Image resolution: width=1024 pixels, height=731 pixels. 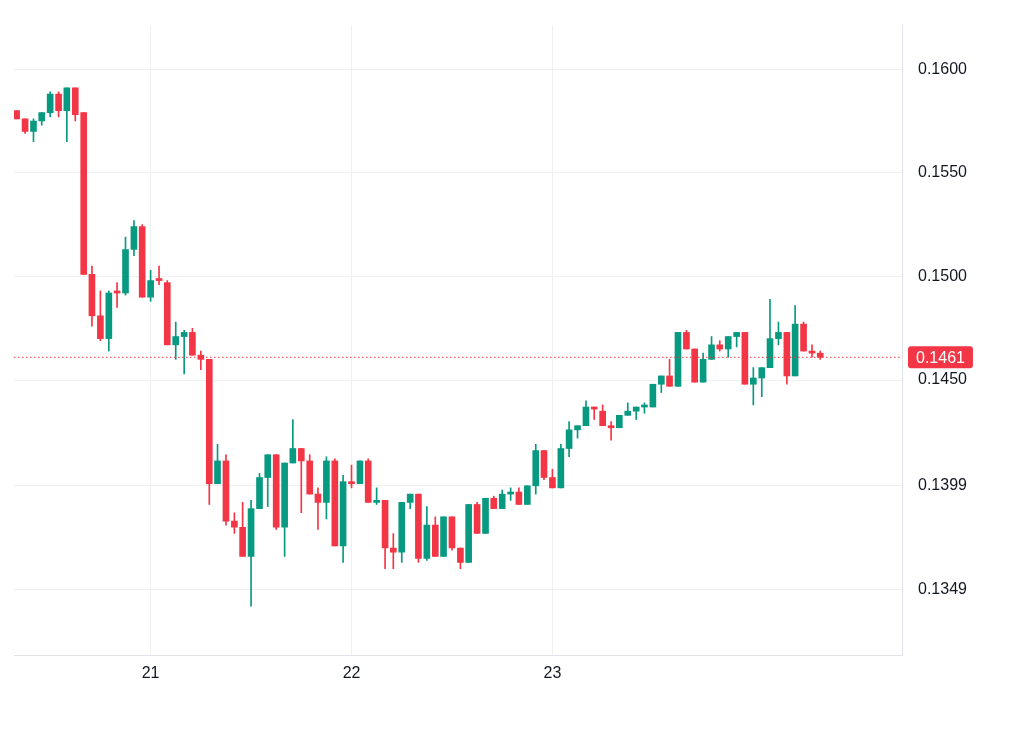 What do you see at coordinates (552, 672) in the screenshot?
I see `x-tick-label: 23` at bounding box center [552, 672].